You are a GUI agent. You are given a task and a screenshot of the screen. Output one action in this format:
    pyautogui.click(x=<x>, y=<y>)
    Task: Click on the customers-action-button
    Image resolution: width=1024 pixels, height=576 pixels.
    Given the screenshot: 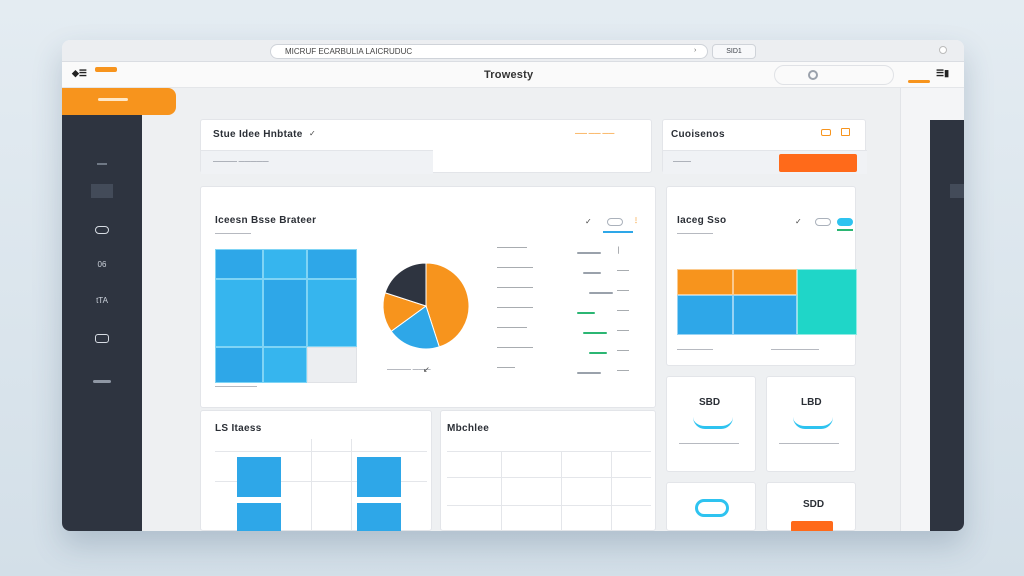 What is the action you would take?
    pyautogui.click(x=818, y=163)
    